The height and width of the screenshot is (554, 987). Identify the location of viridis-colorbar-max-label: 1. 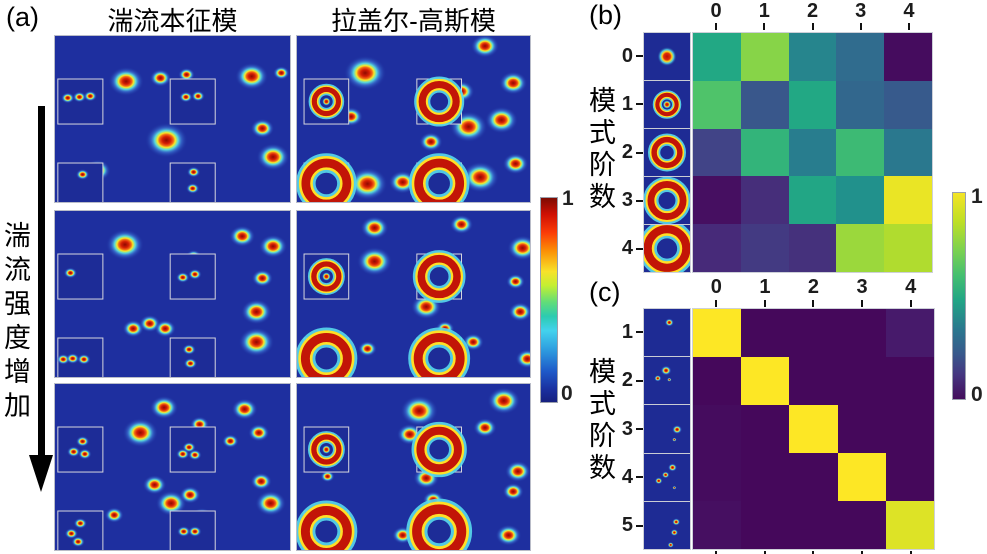
(977, 196).